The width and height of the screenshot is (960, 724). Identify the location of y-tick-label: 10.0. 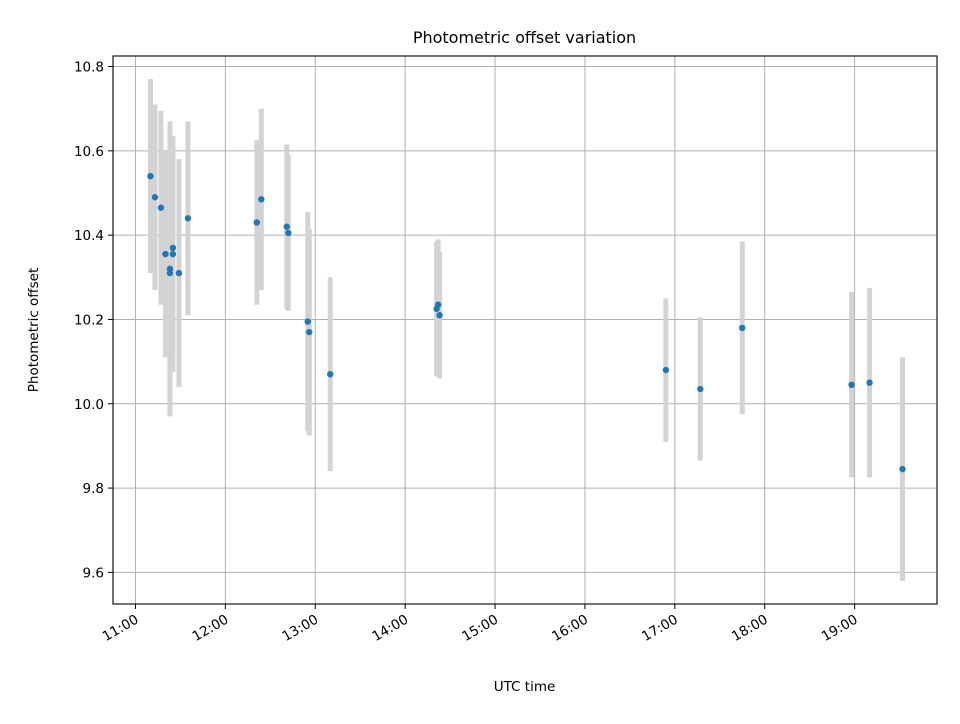
(89, 405).